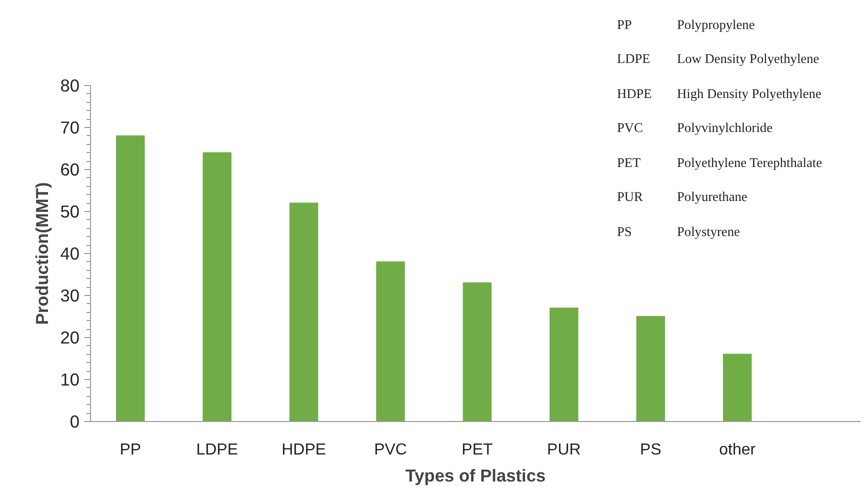  What do you see at coordinates (719, 93) in the screenshot?
I see `text: HDPE High Density Polyethylene` at bounding box center [719, 93].